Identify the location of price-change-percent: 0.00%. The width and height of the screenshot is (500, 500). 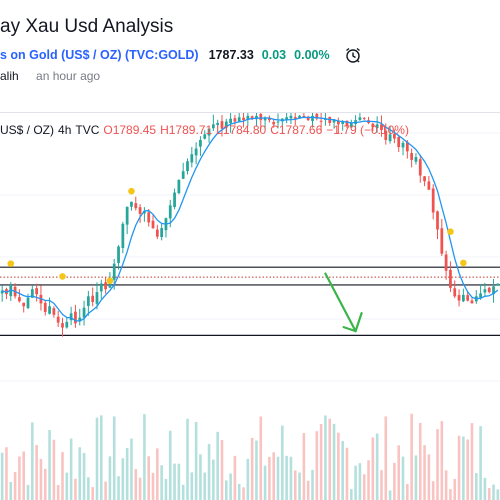
(312, 55).